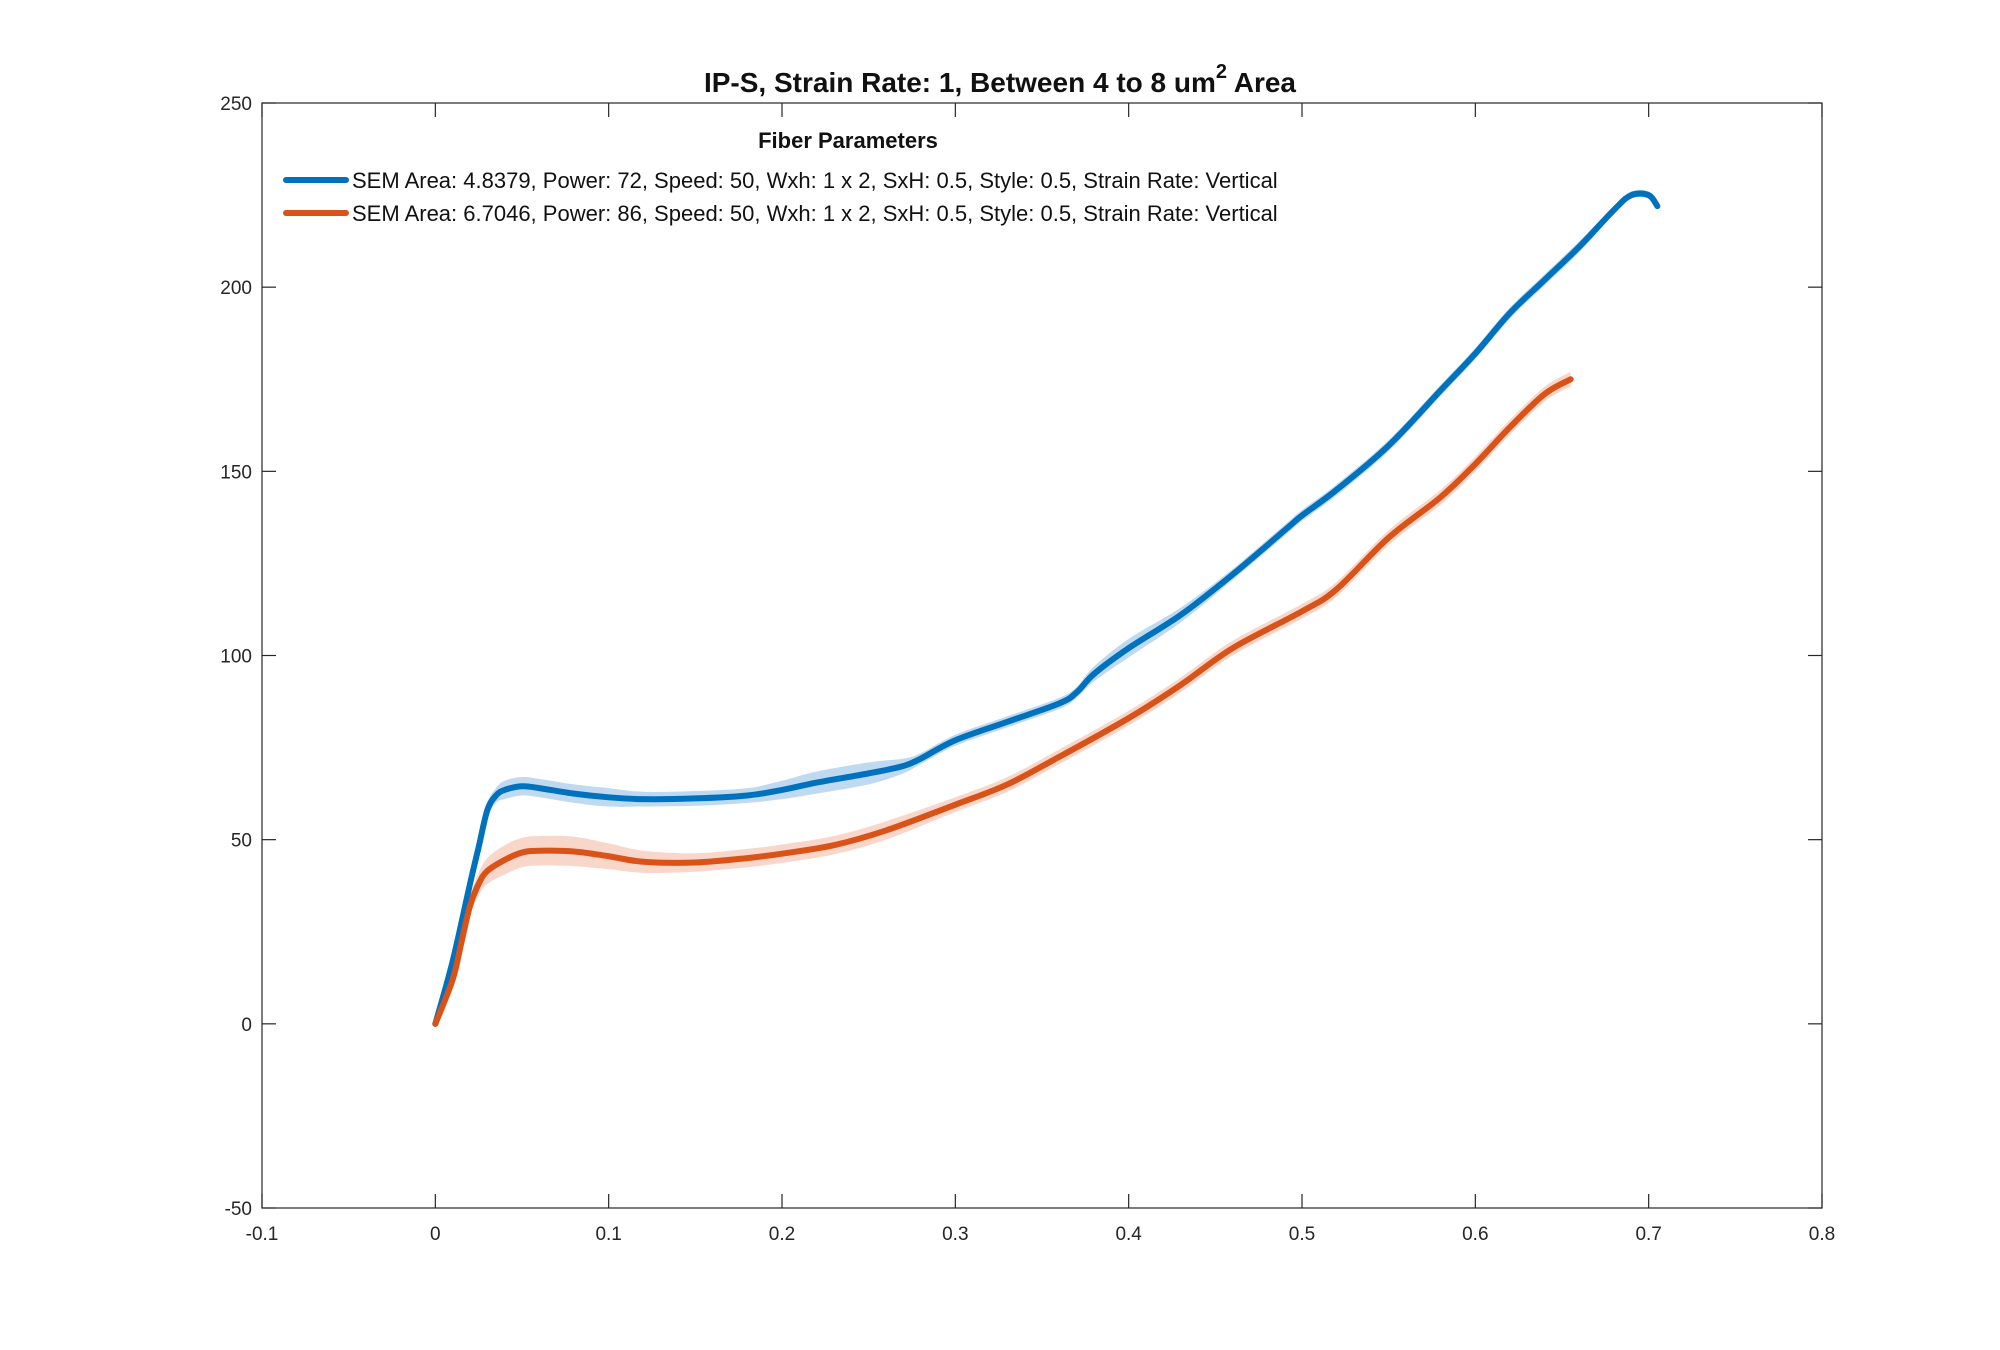 The height and width of the screenshot is (1350, 2000). Describe the element at coordinates (236, 472) in the screenshot. I see `y-tick-label: 150` at that location.